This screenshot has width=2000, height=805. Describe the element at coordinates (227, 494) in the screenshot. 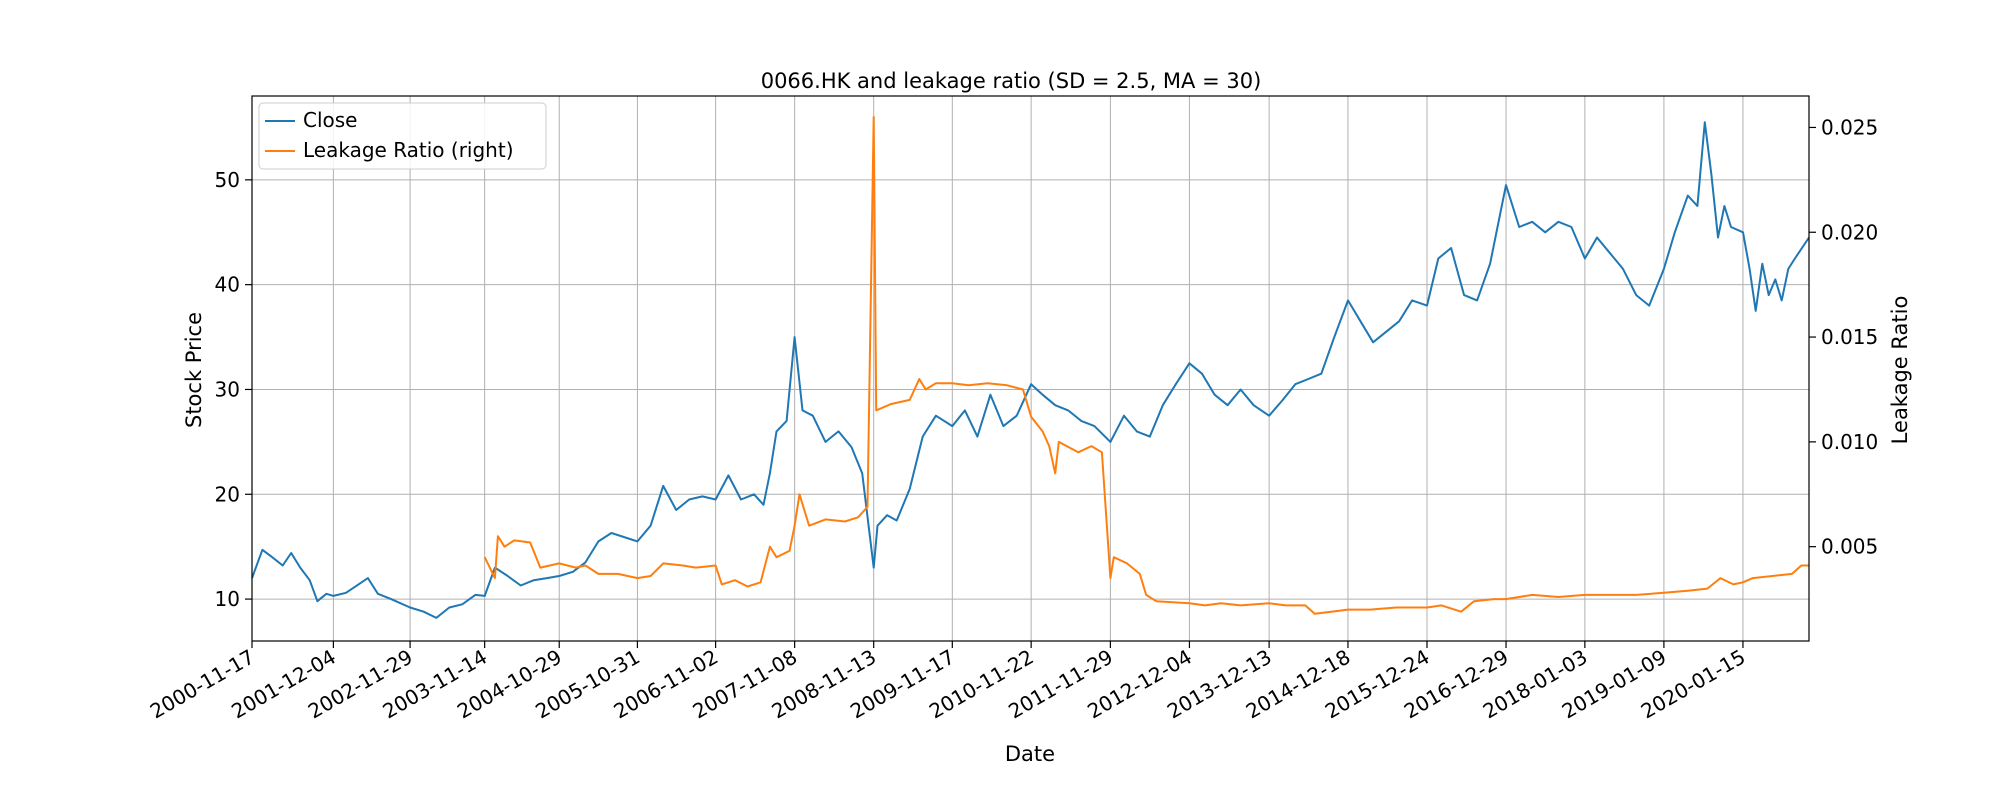

I see `y-tick-label: 20` at that location.